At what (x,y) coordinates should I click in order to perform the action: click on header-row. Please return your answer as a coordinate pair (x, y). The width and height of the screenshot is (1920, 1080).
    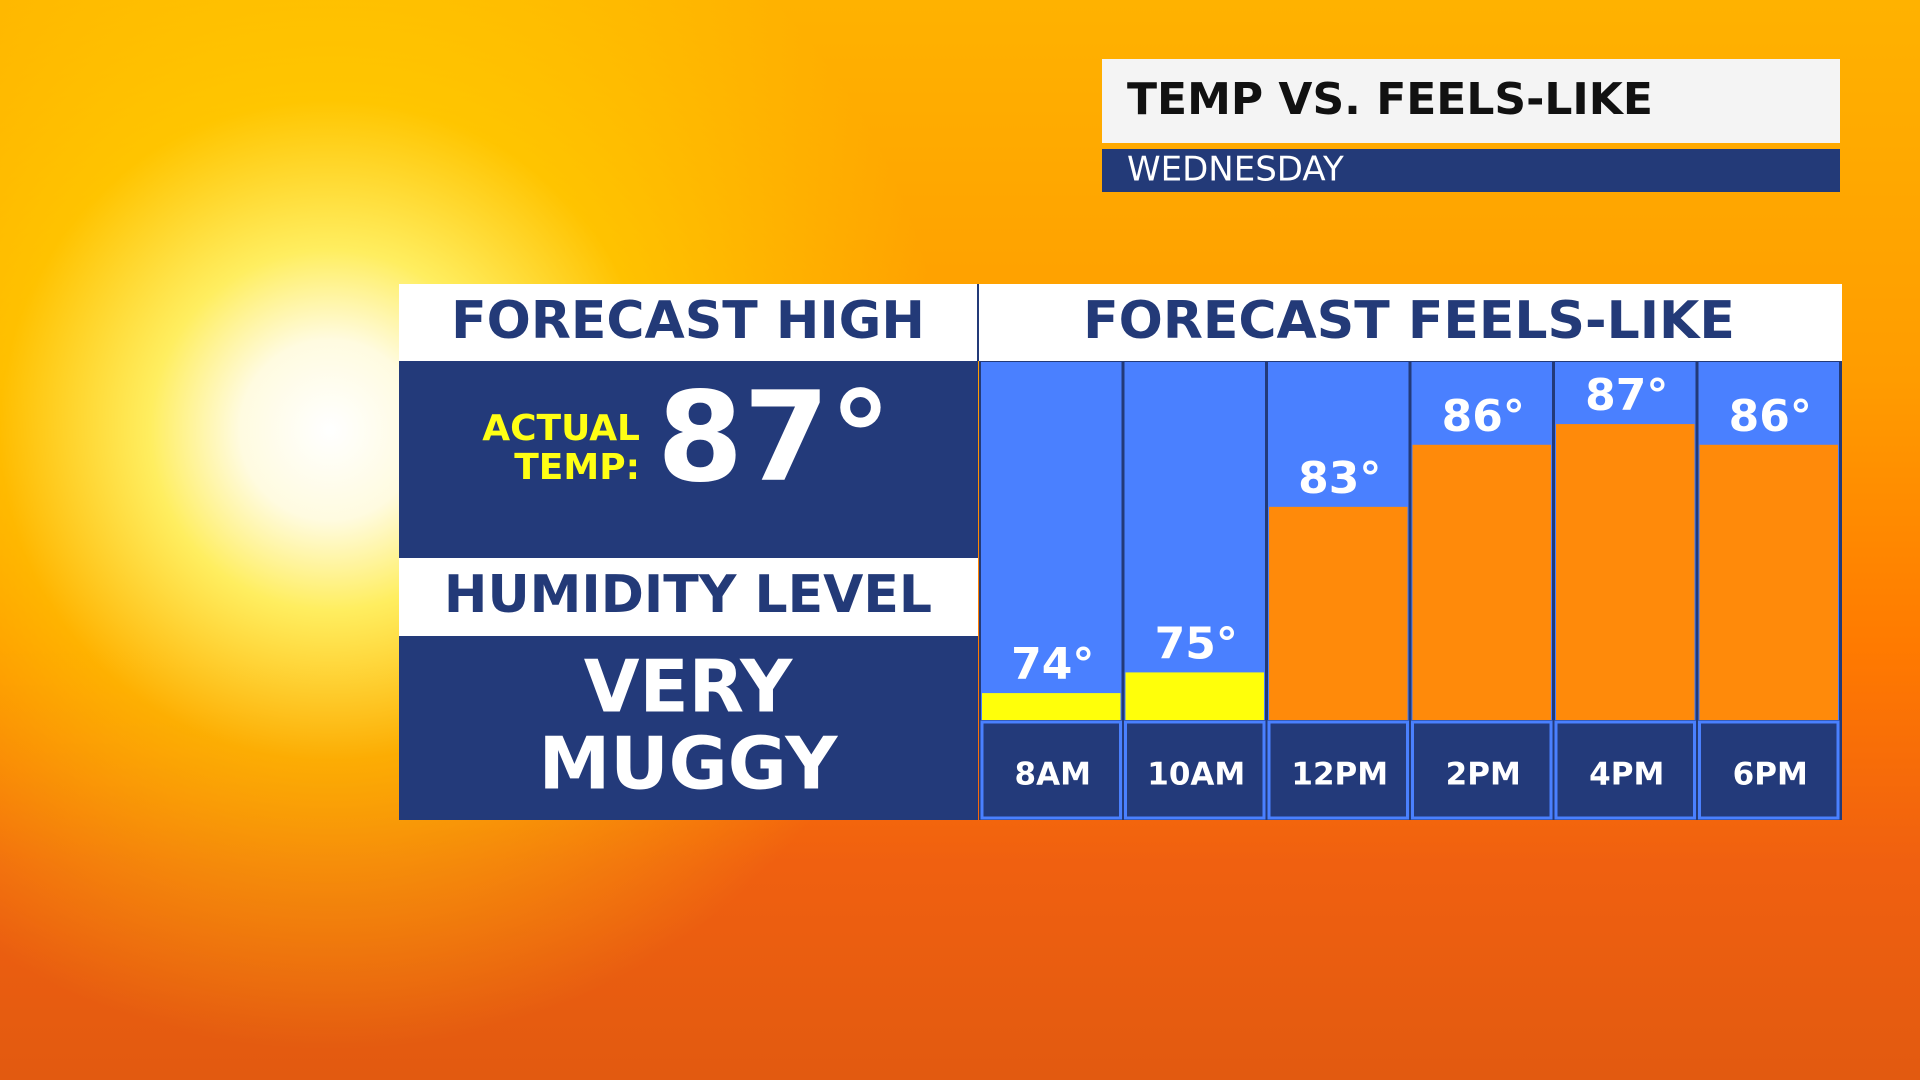
    Looking at the image, I should click on (1120, 322).